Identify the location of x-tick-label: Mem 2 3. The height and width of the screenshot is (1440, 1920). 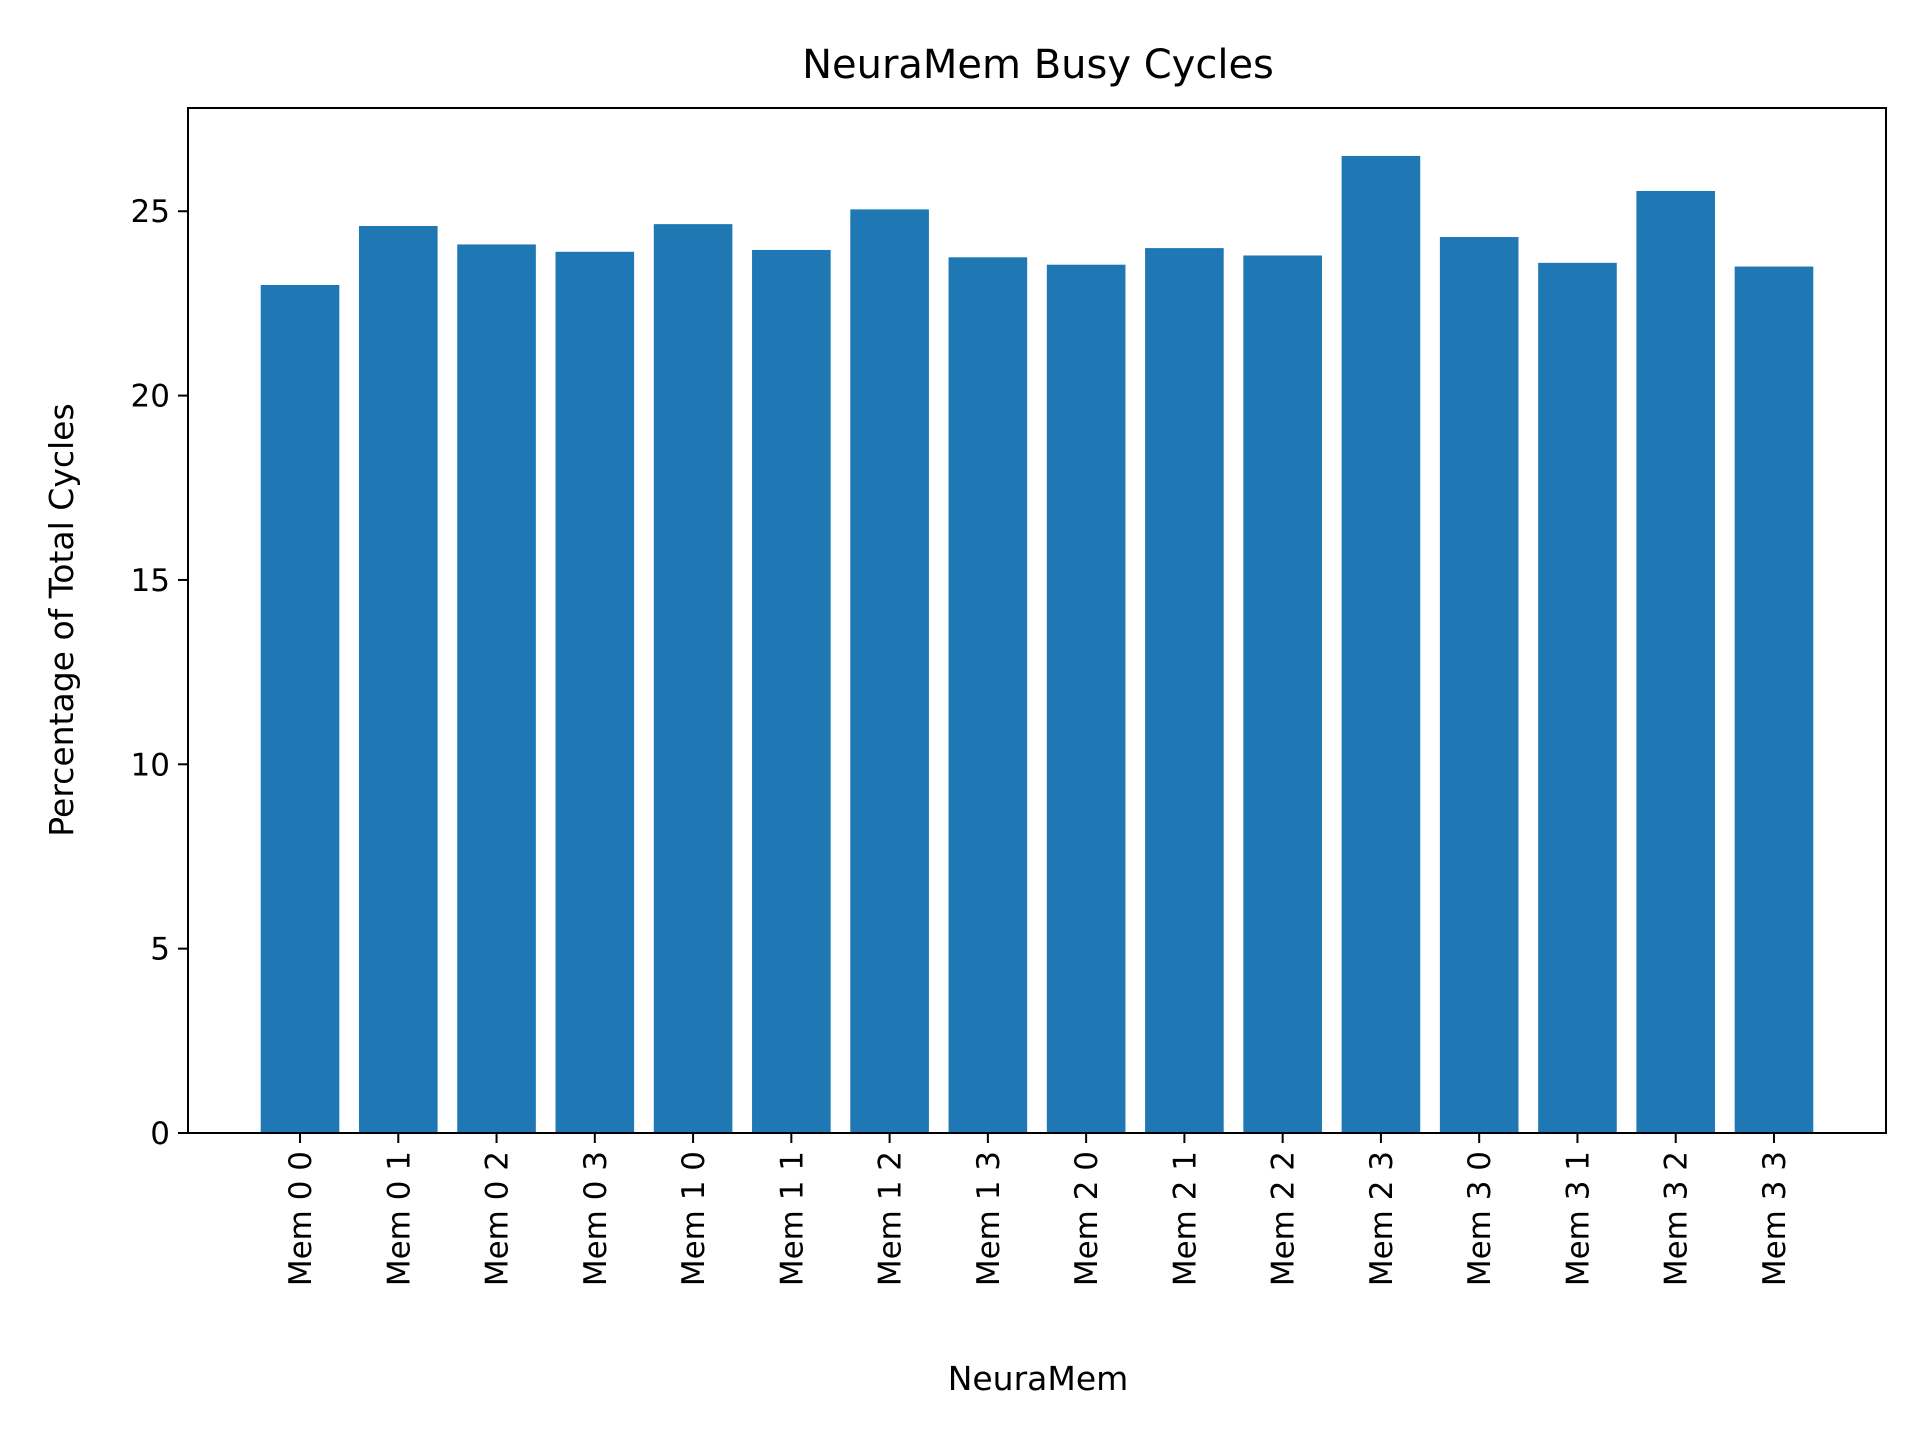
(1382, 1218).